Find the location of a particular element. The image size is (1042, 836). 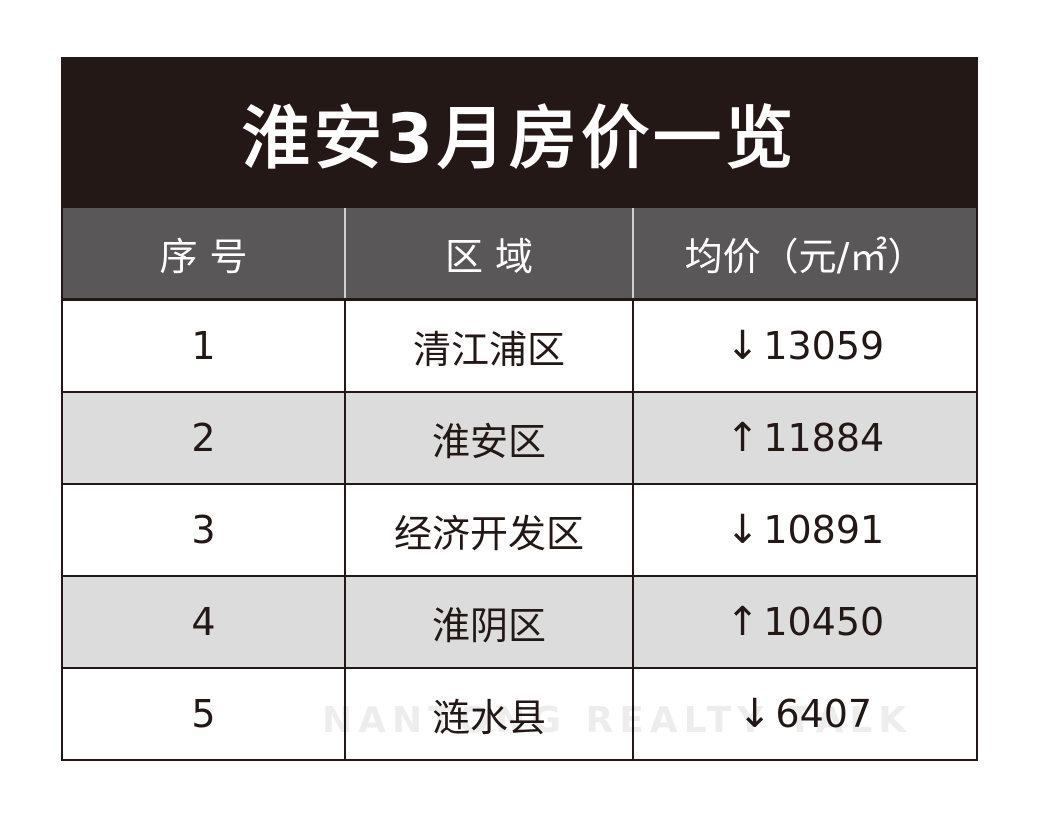

cell-index: 1 is located at coordinates (204, 346).